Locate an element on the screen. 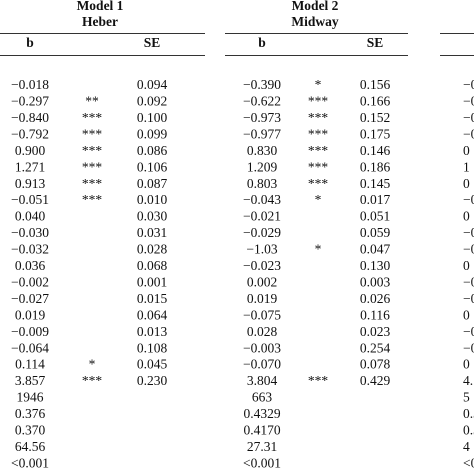 This screenshot has height=474, width=474. standard-error: 0.086 is located at coordinates (152, 150).